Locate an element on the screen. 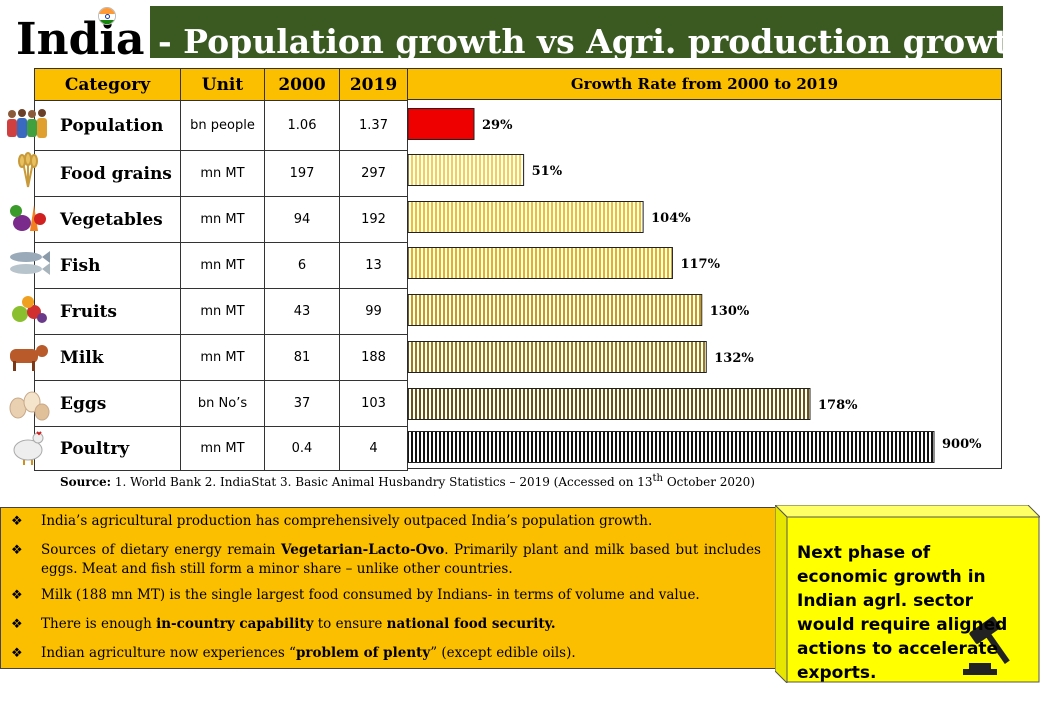 The image size is (1040, 720). bullet-text: ” (except edible oils). is located at coordinates (503, 653).